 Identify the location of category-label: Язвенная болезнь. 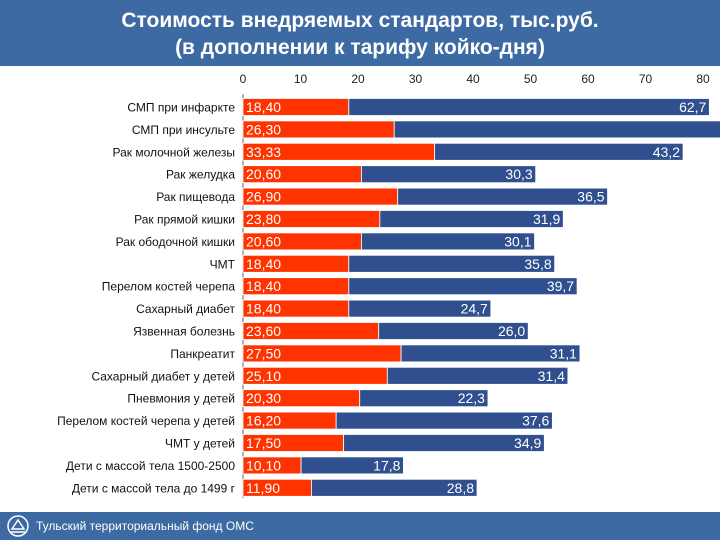
(184, 332).